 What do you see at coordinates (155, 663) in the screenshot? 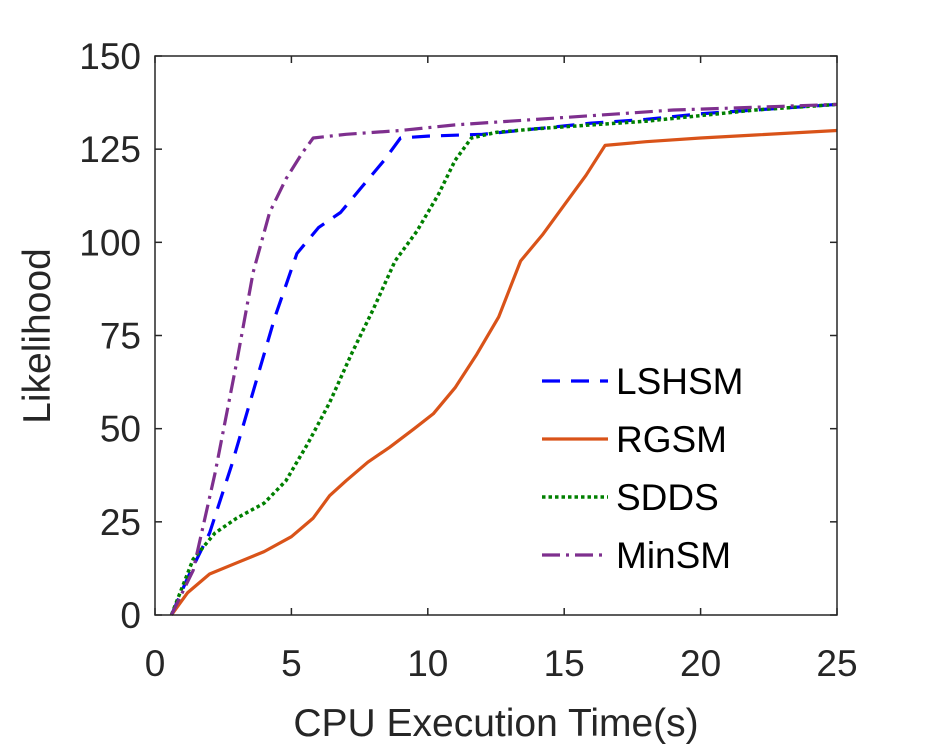
I see `x-tick-label: 0` at bounding box center [155, 663].